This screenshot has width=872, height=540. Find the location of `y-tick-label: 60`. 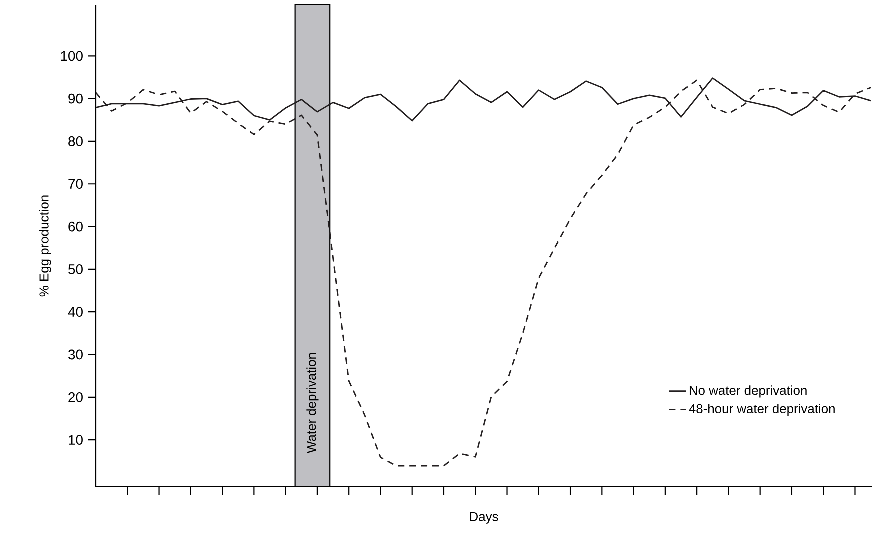

y-tick-label: 60 is located at coordinates (75, 227).